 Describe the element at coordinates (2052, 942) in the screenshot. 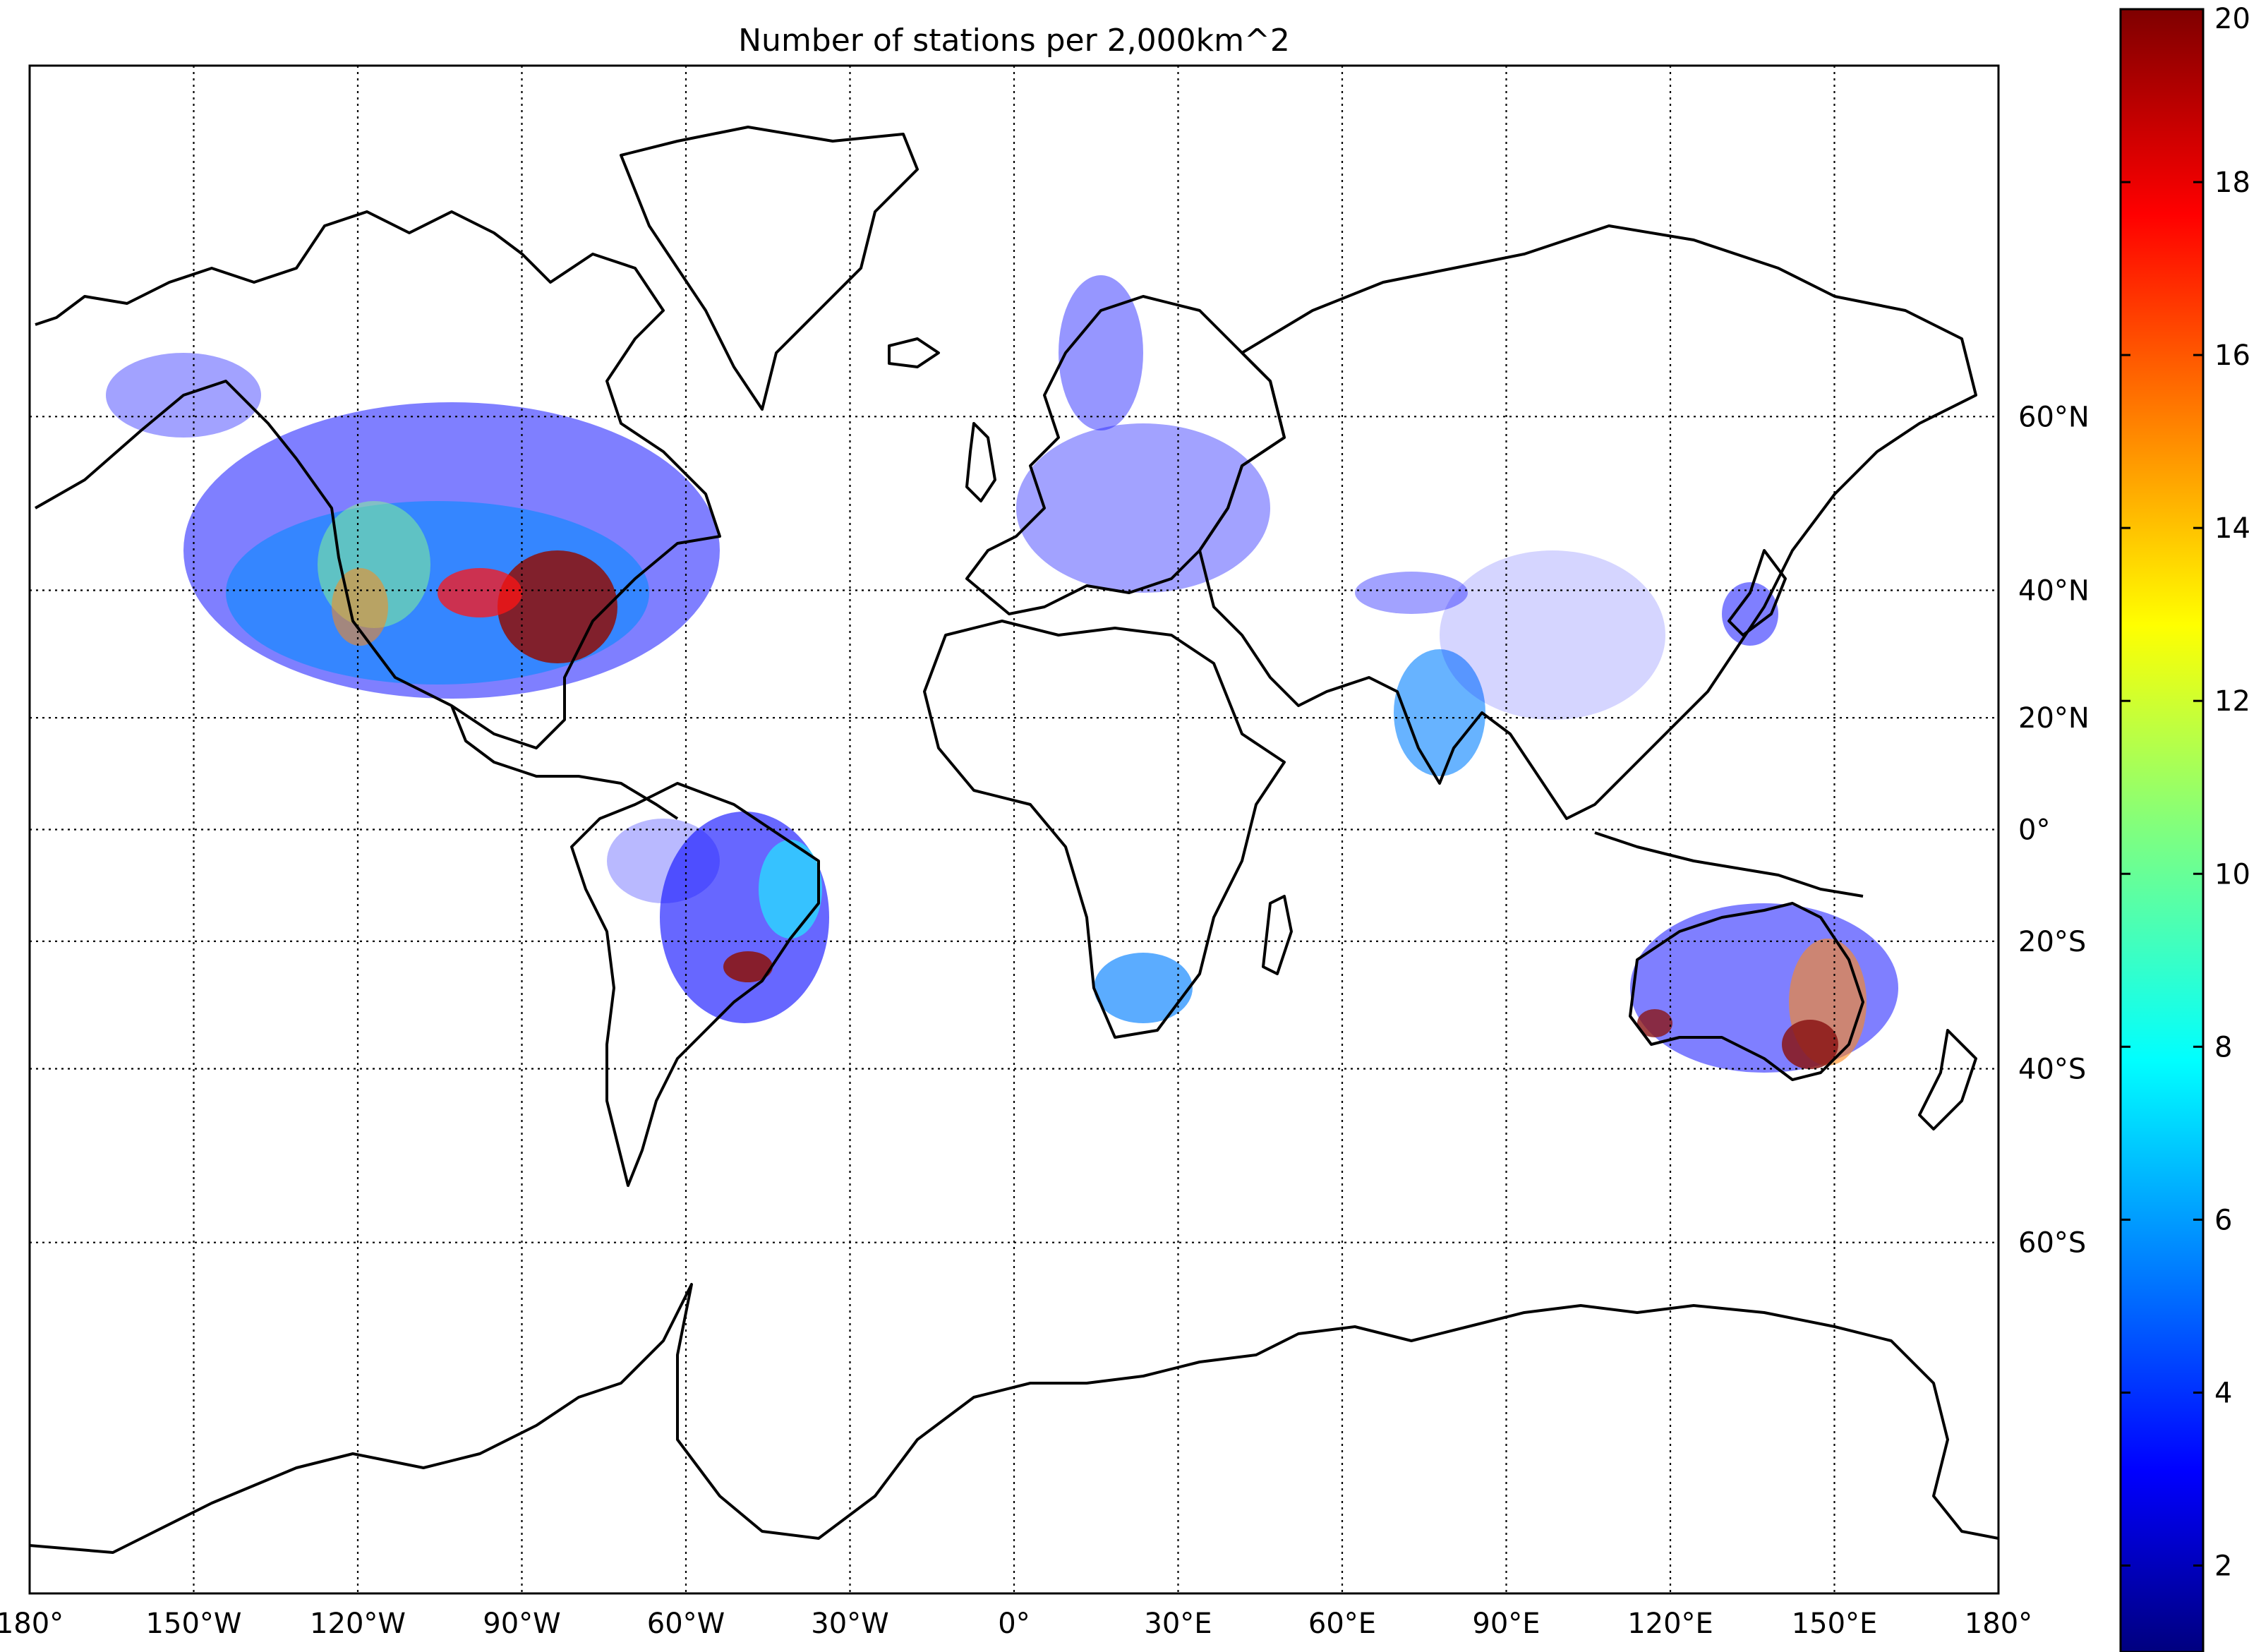

I see `parallel-label: 20°S` at that location.